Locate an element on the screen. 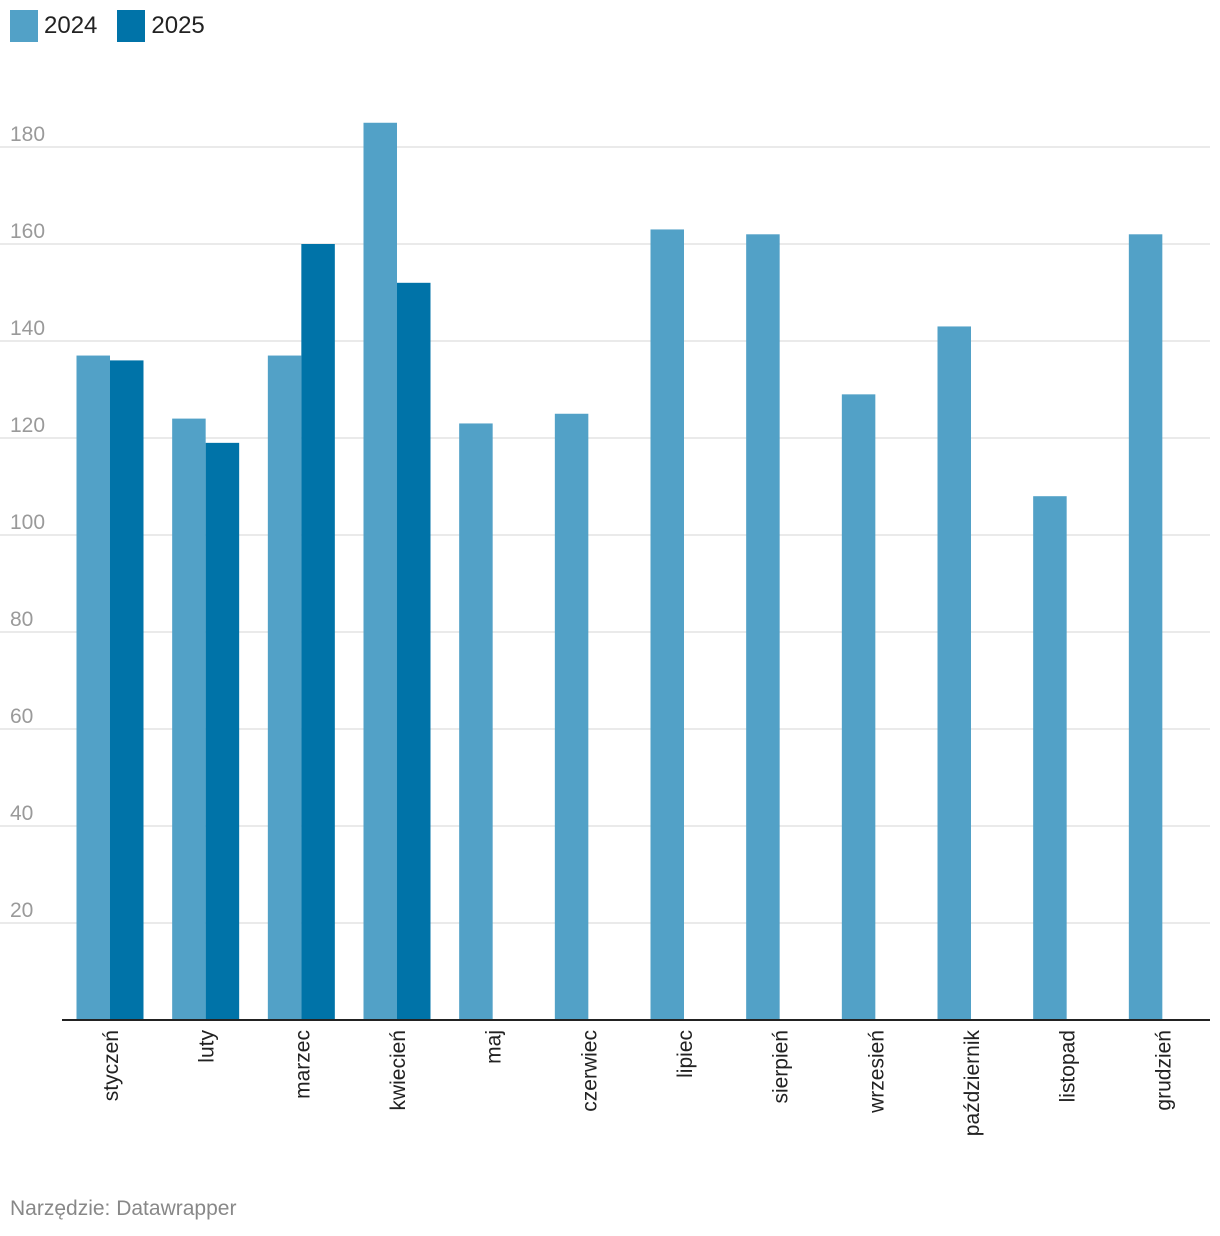  x-tick-label: luty is located at coordinates (207, 1046).